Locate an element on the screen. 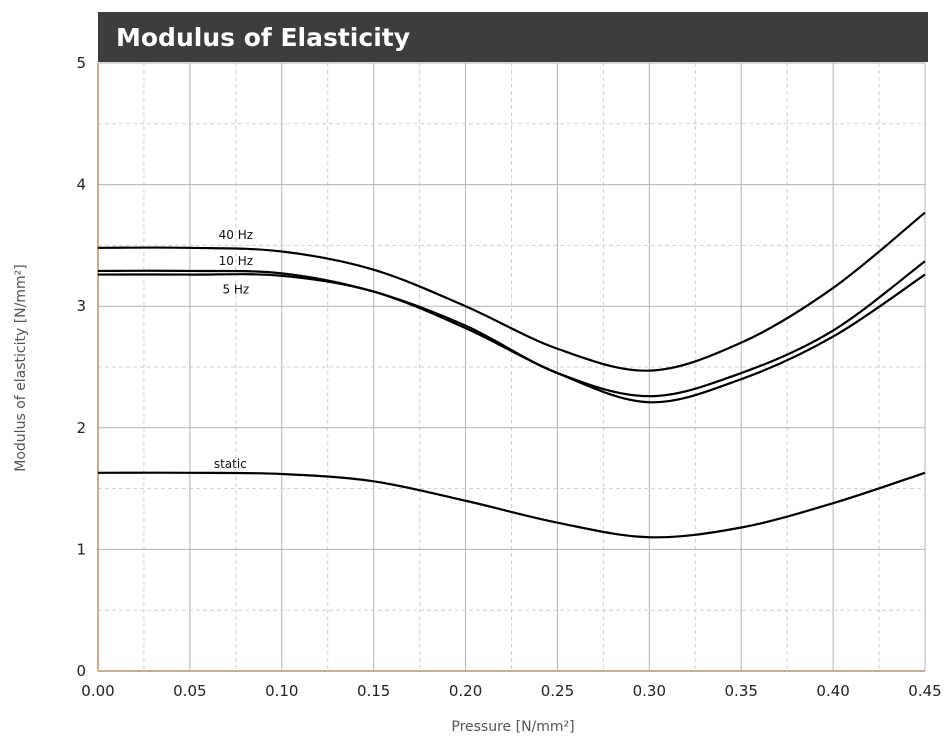 Image resolution: width=946 pixels, height=740 pixels. series-labels: 40 Hz 10 Hz 5 Hz static is located at coordinates (233, 349).